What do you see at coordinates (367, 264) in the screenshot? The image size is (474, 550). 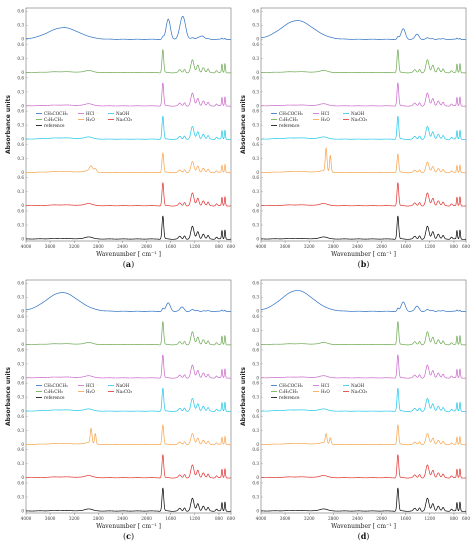 I see `panel-label-close: )` at bounding box center [367, 264].